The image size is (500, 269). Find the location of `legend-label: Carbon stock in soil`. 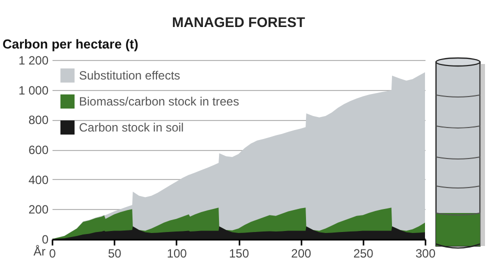

legend-label: Carbon stock in soil is located at coordinates (131, 127).